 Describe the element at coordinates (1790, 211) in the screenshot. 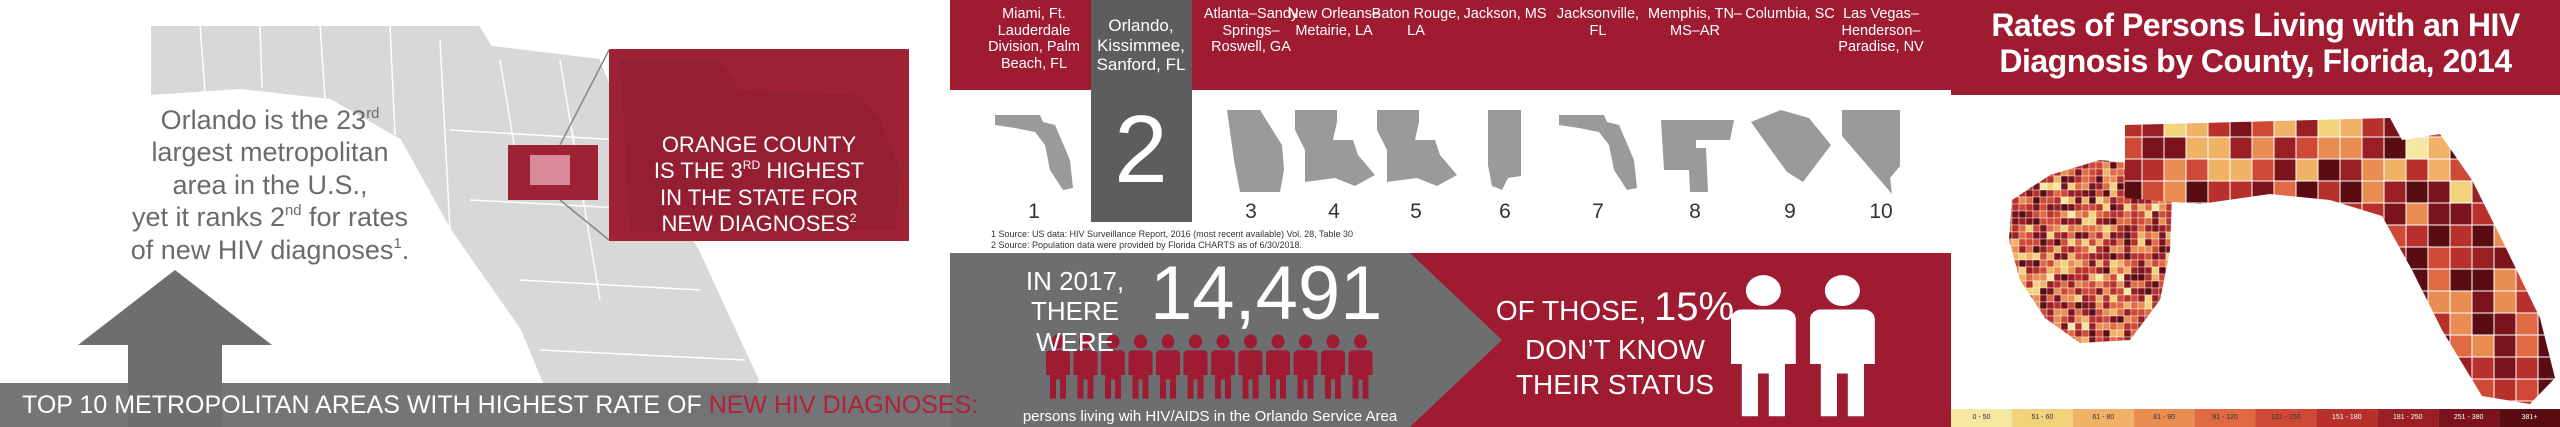

I see `rank: 9` at that location.